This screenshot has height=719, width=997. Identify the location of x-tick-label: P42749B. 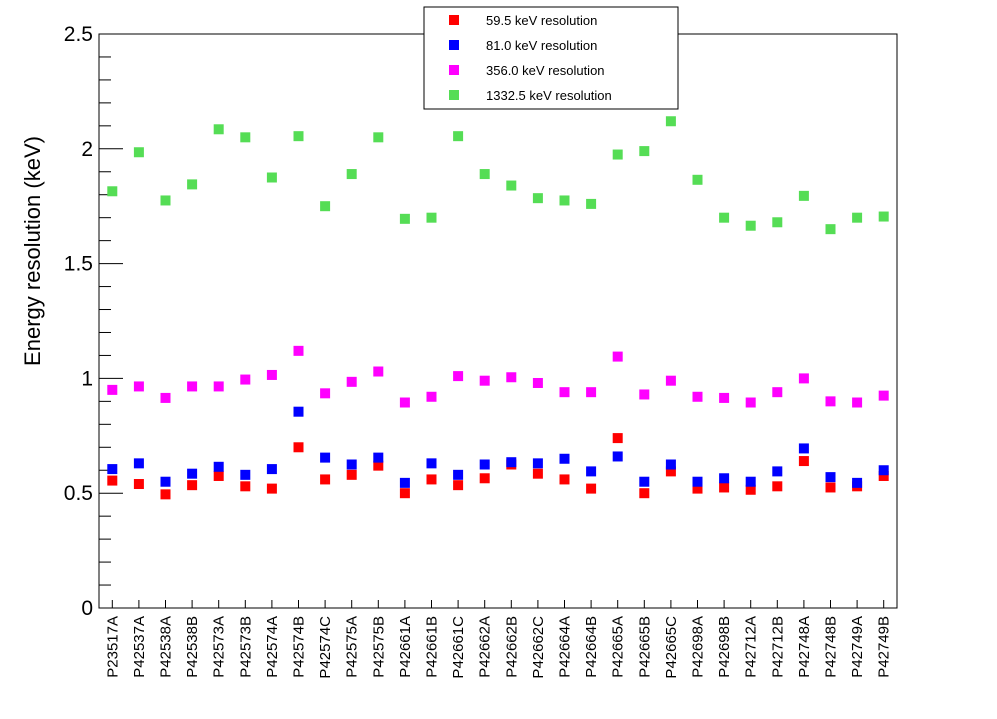
(884, 647).